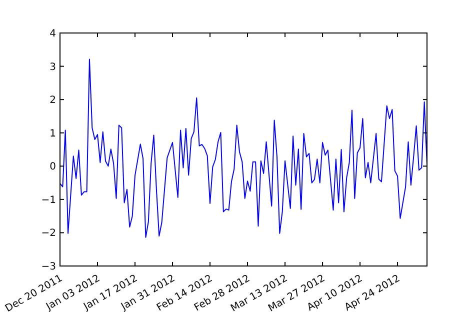 This screenshot has height=333, width=474. Describe the element at coordinates (48, 267) in the screenshot. I see `y-tick-label: −3` at that location.